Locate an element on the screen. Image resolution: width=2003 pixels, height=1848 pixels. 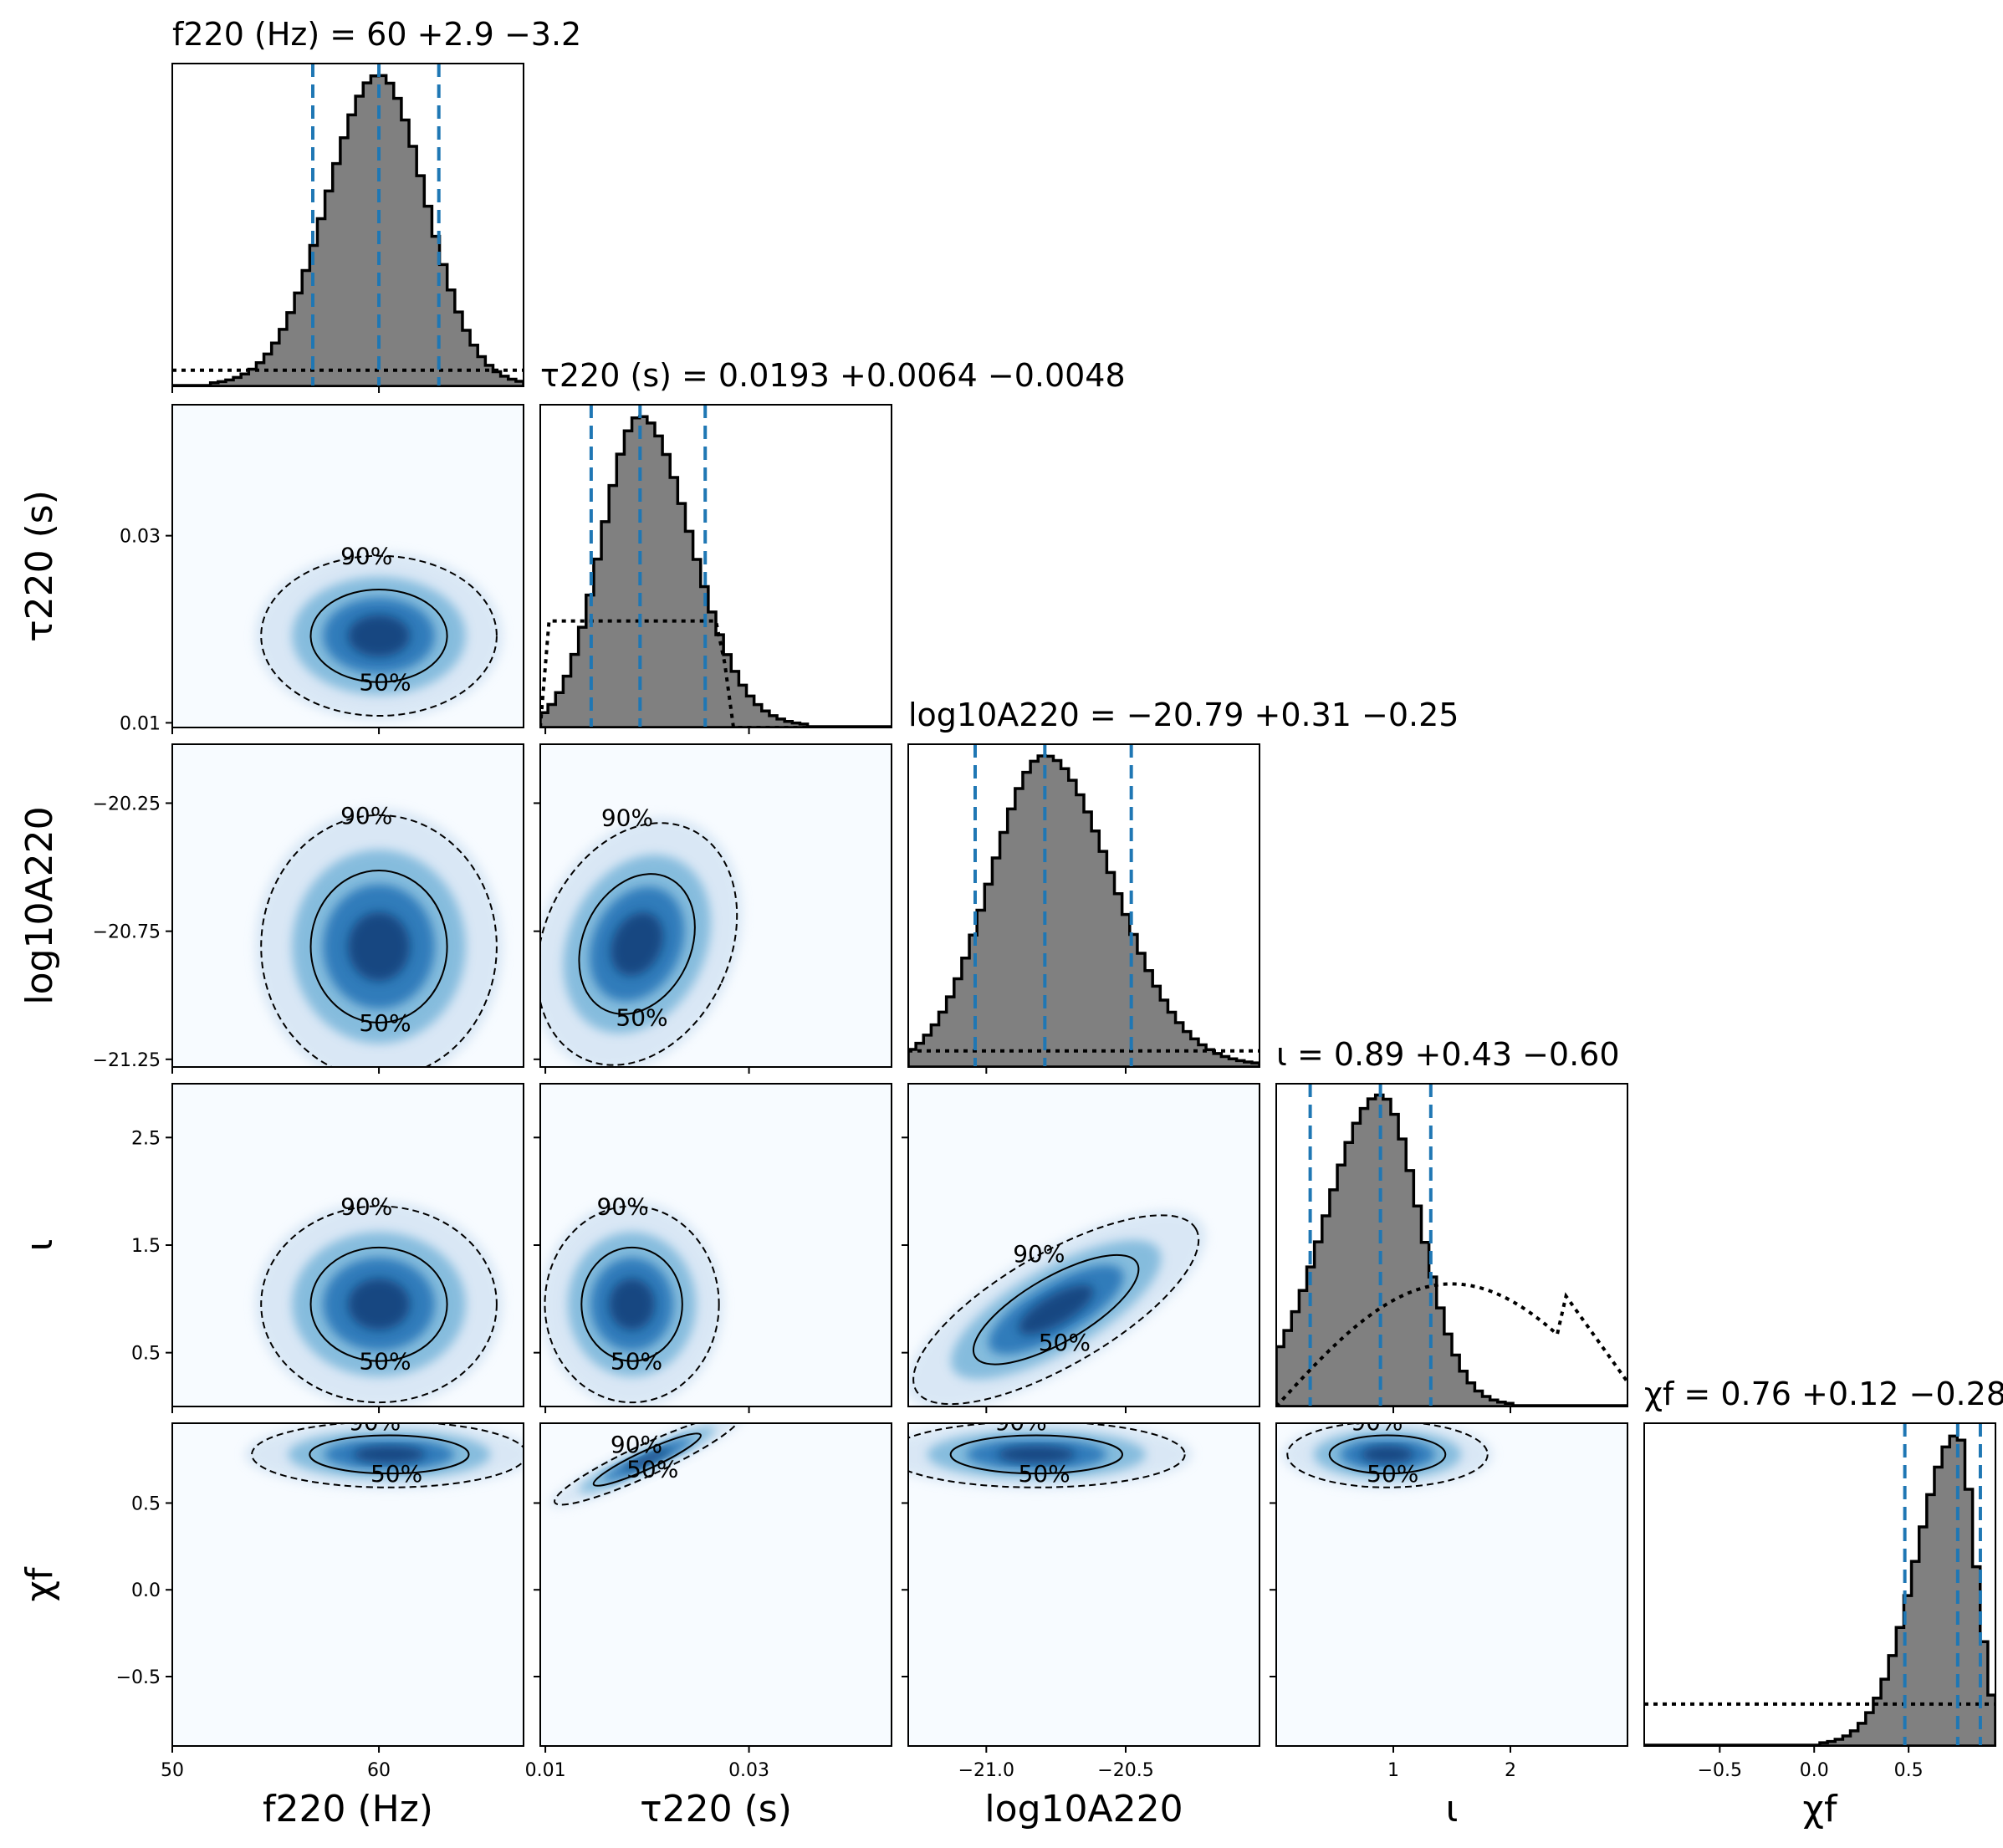
y-tick-label: −20.75 is located at coordinates (127, 932).